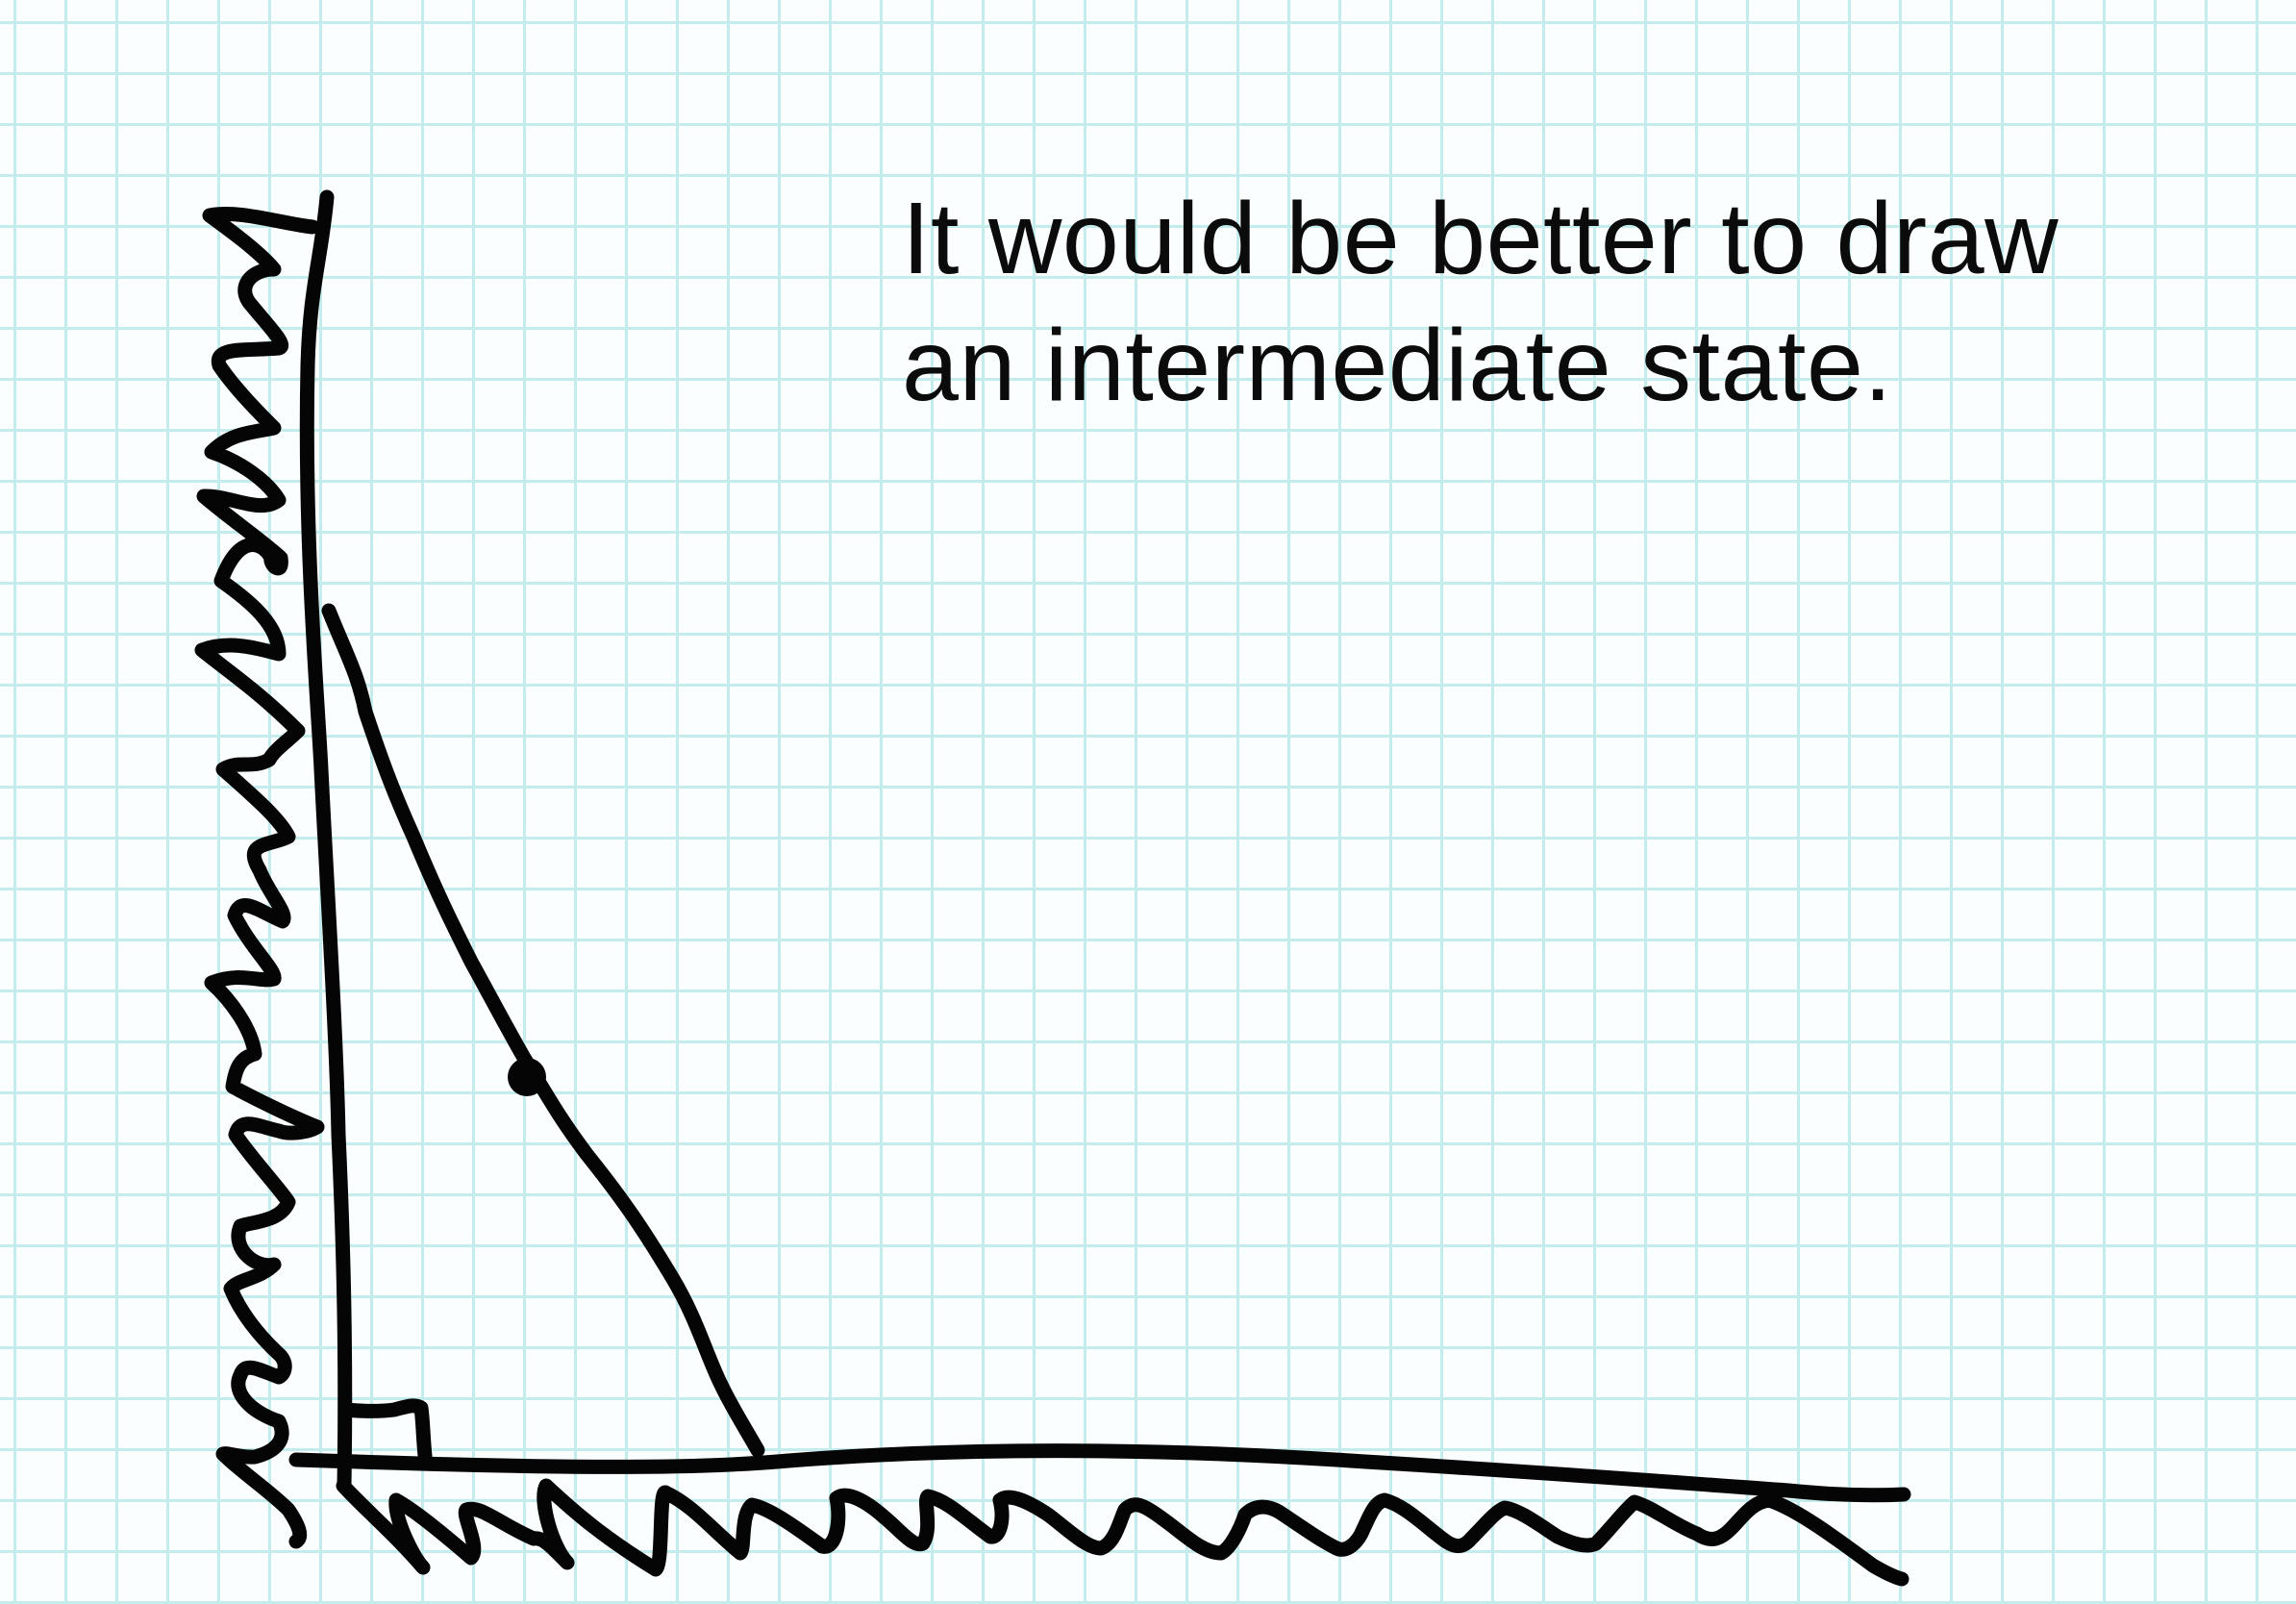 This screenshot has height=1604, width=2296. Describe the element at coordinates (385, 1431) in the screenshot. I see `right-angle-mark` at that location.